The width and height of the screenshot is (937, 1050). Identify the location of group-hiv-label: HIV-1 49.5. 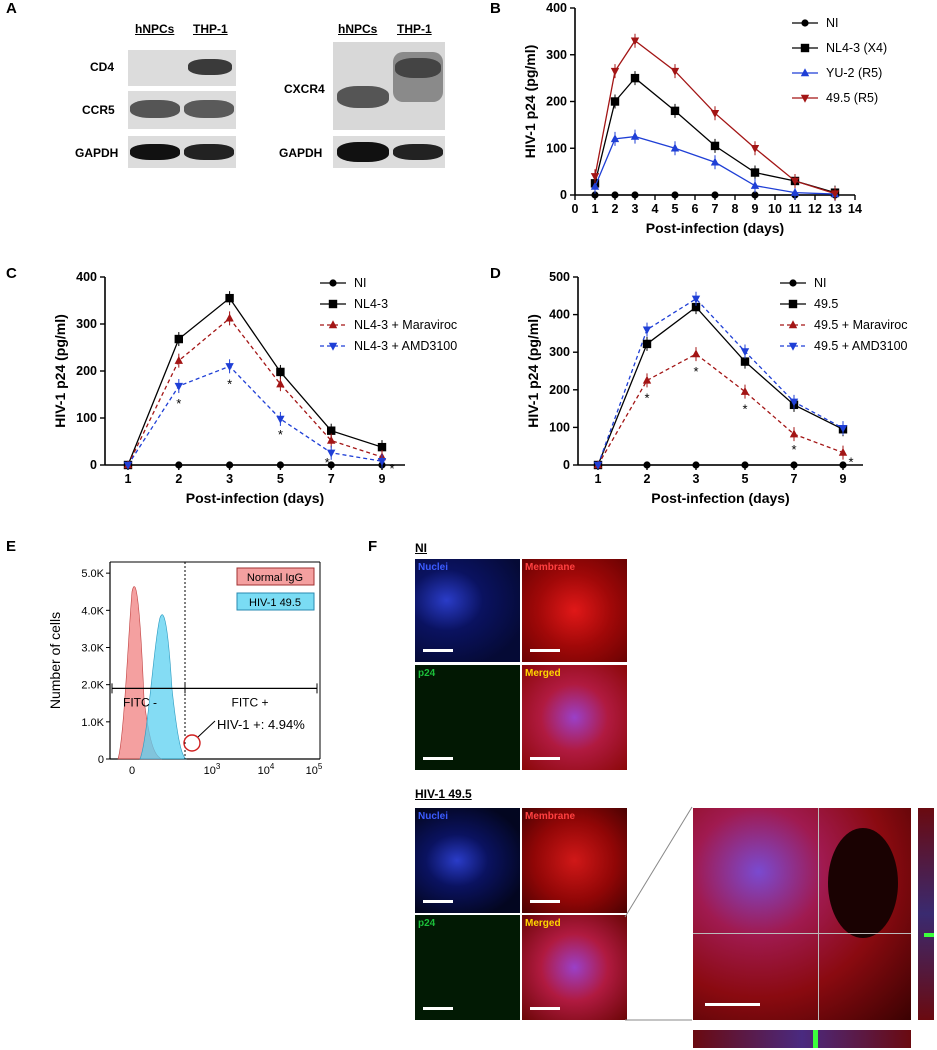
(443, 794).